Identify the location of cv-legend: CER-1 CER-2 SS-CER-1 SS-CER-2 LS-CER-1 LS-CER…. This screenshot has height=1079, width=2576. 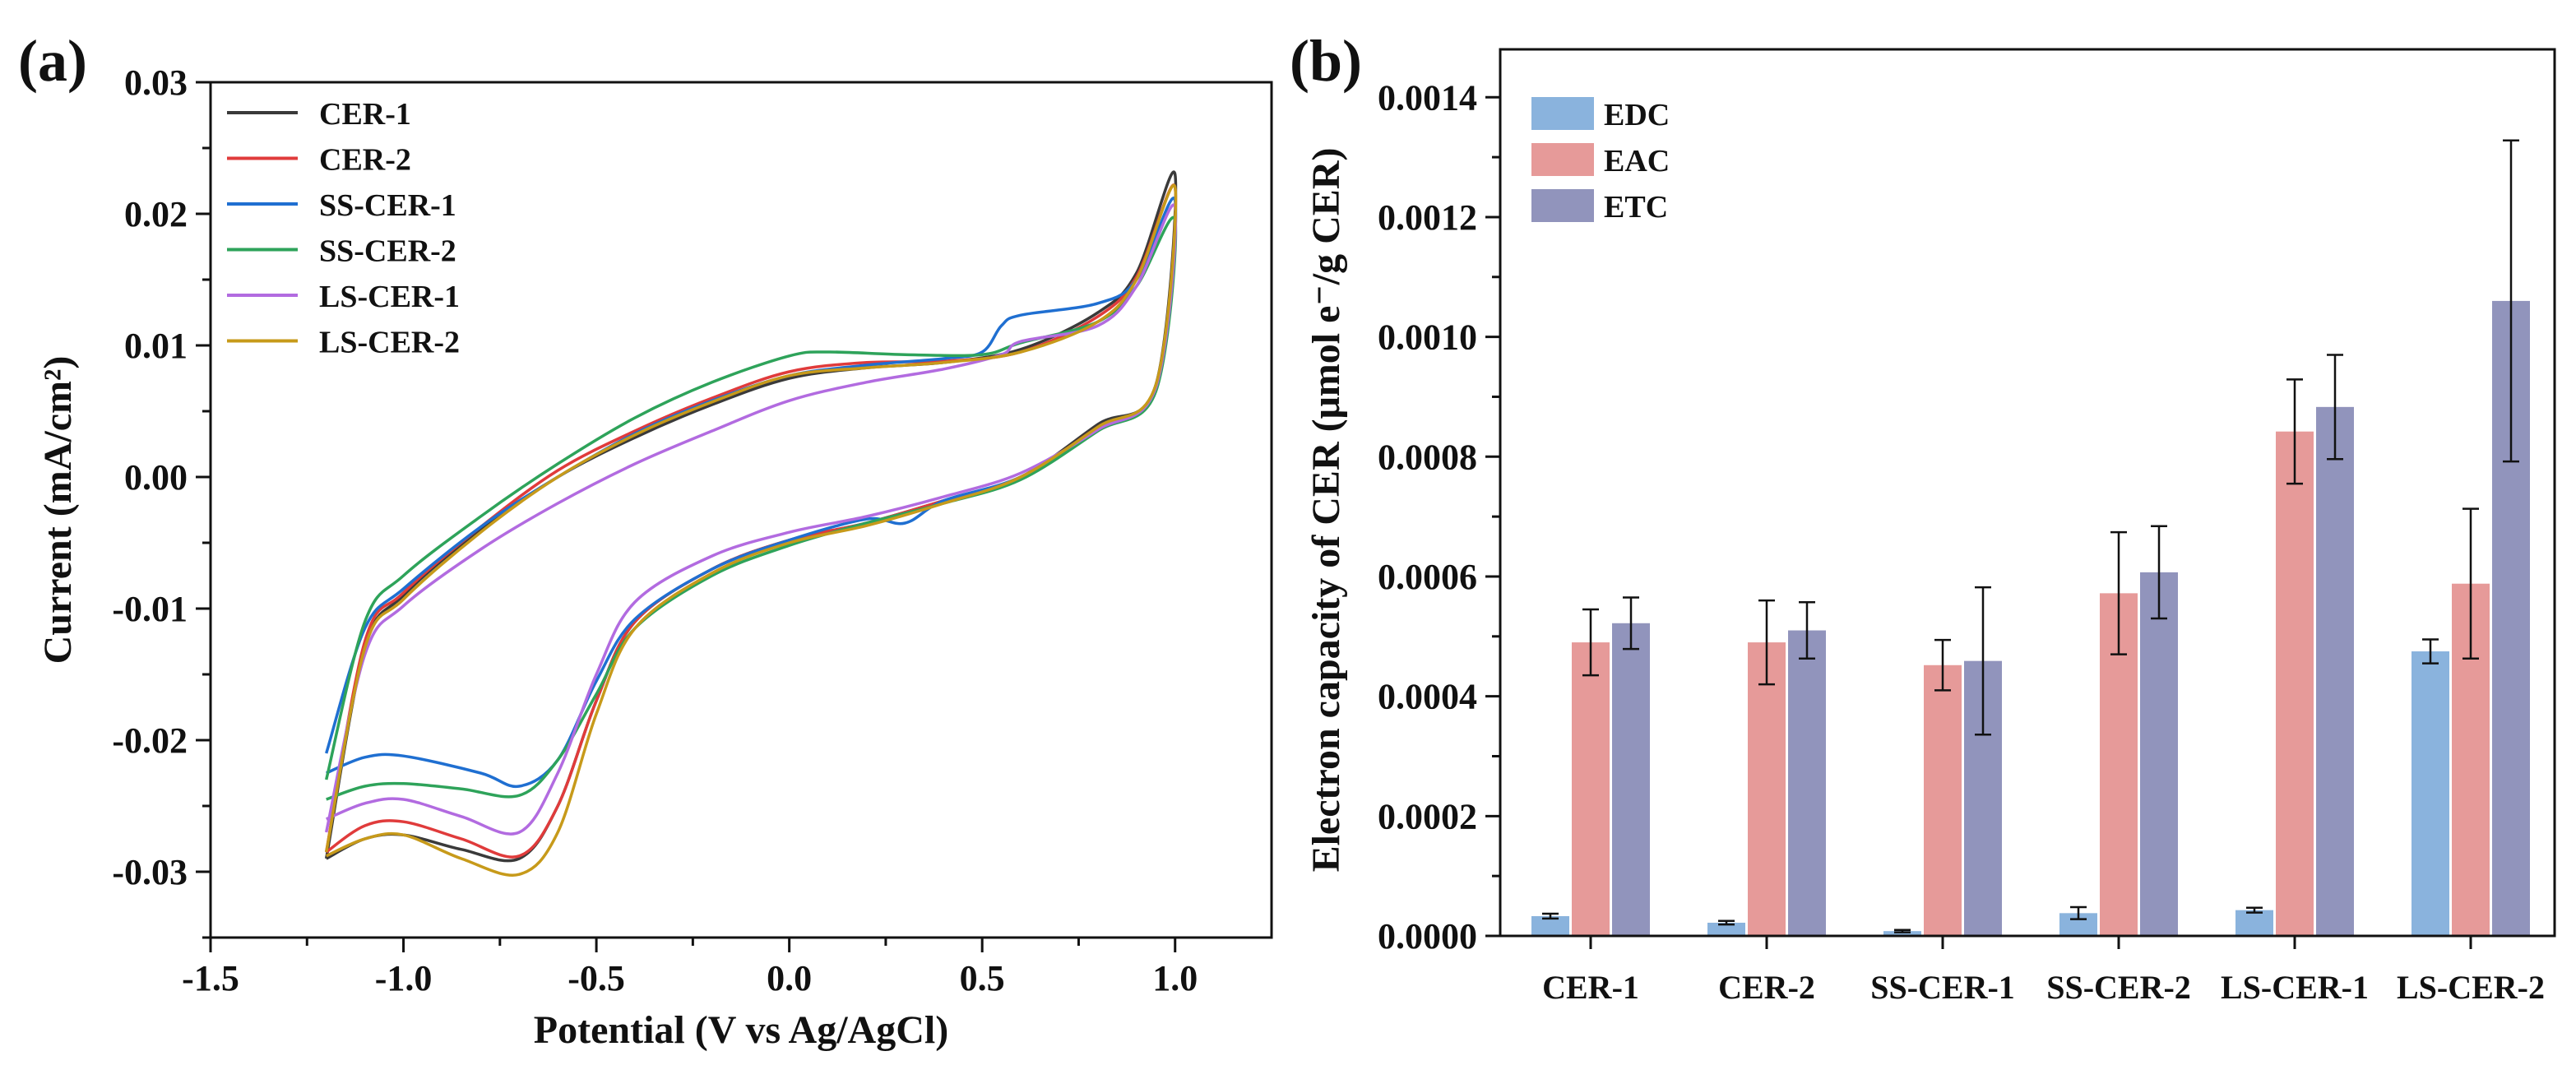
(343, 228).